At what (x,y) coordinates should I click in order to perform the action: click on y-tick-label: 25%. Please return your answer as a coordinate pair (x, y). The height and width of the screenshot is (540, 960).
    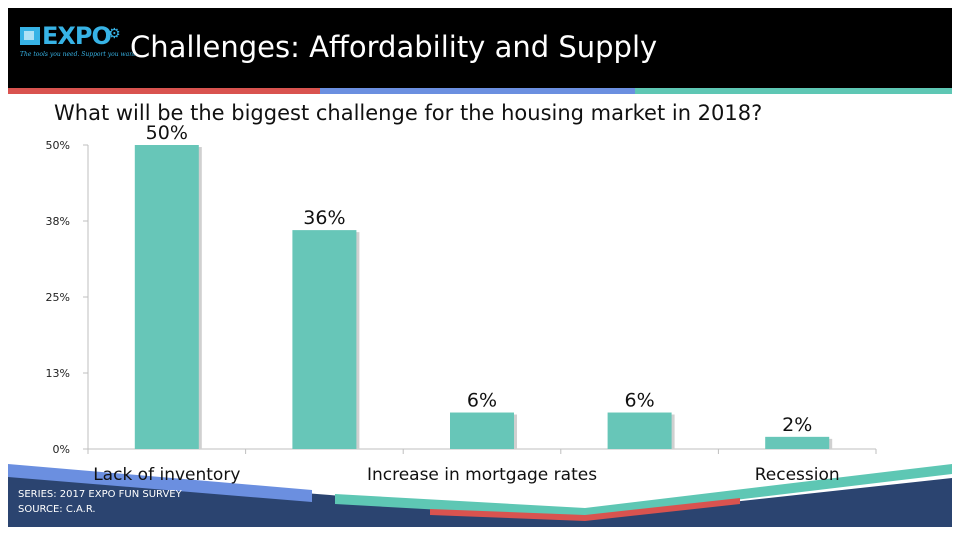
    Looking at the image, I should click on (58, 297).